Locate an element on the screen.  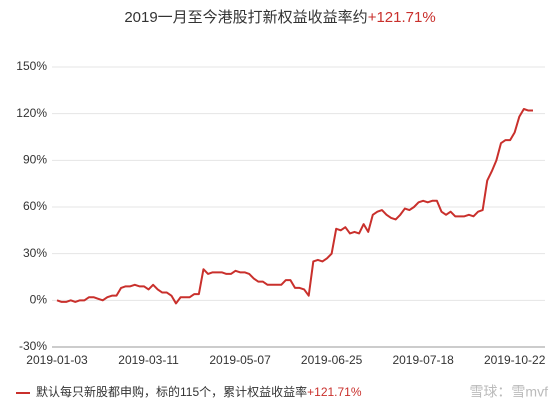
title-highlight: +121.71% is located at coordinates (402, 17).